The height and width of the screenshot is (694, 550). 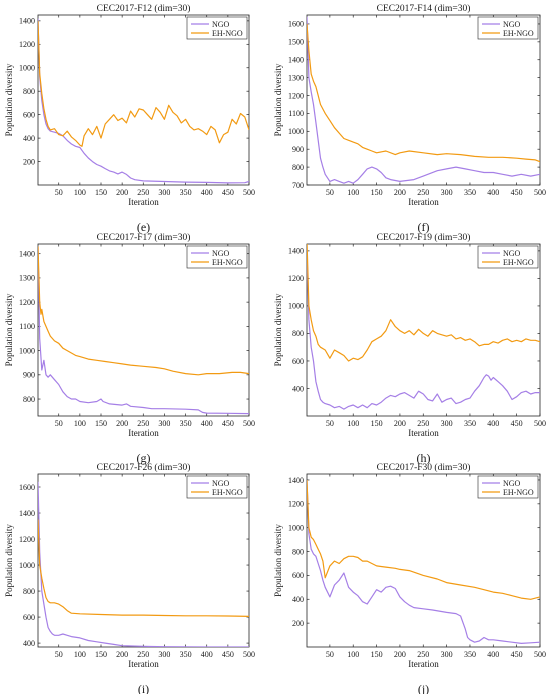 What do you see at coordinates (144, 237) in the screenshot?
I see `chart-title: CEC2017-F17 (dim=30)` at bounding box center [144, 237].